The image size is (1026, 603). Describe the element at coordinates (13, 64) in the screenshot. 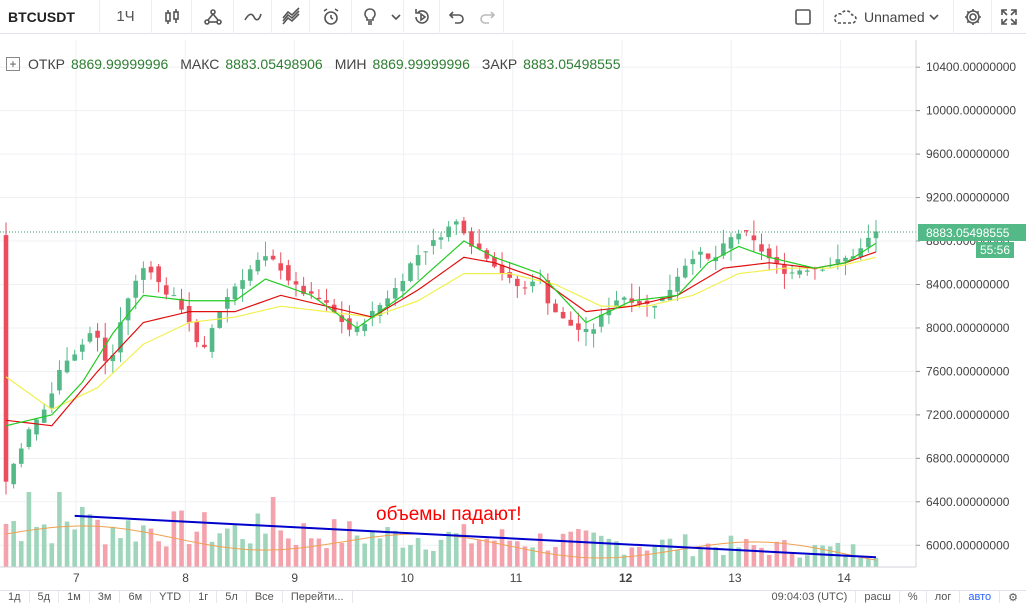

I see `legend-toggle-icon: +` at that location.